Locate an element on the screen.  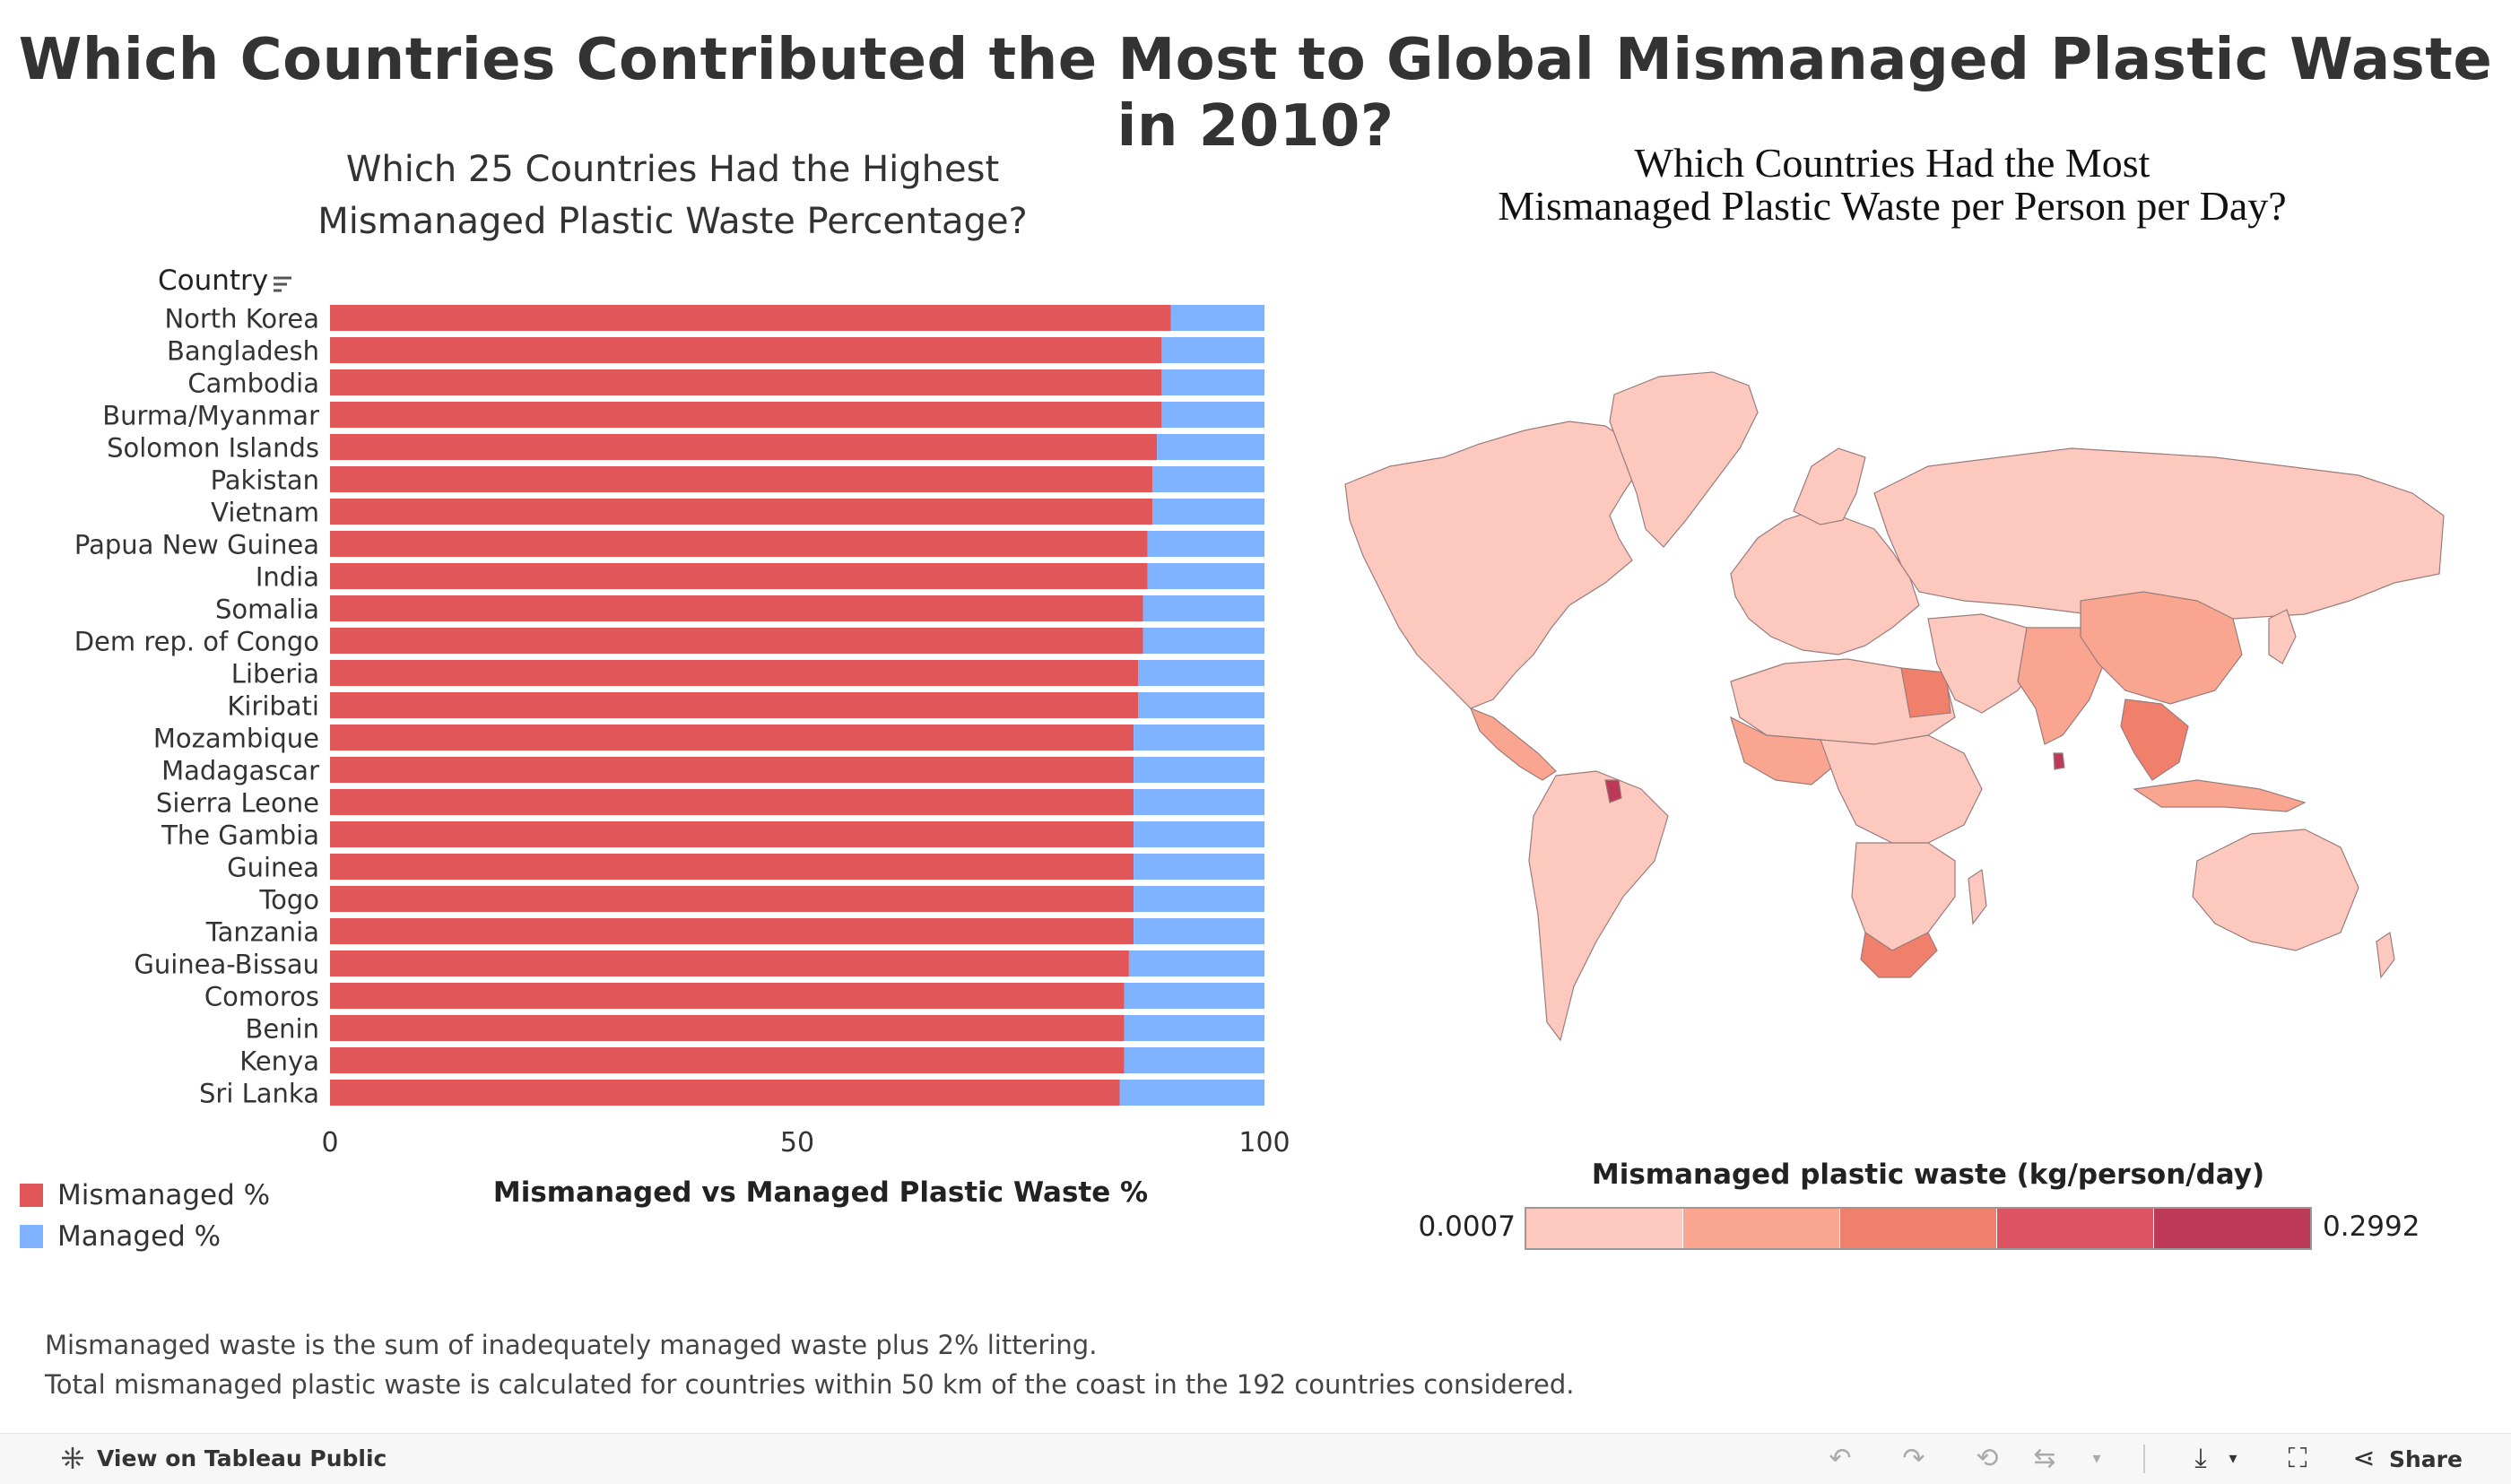
country-label: Mozambique is located at coordinates (236, 739).